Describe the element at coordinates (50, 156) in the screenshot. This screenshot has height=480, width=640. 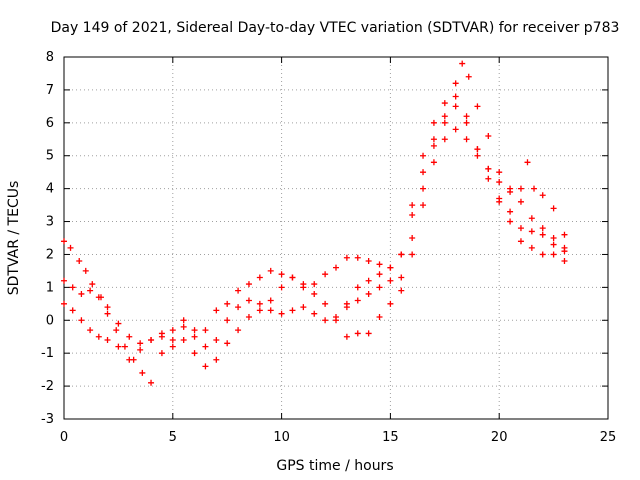
I see `y-tick-label: 5` at that location.